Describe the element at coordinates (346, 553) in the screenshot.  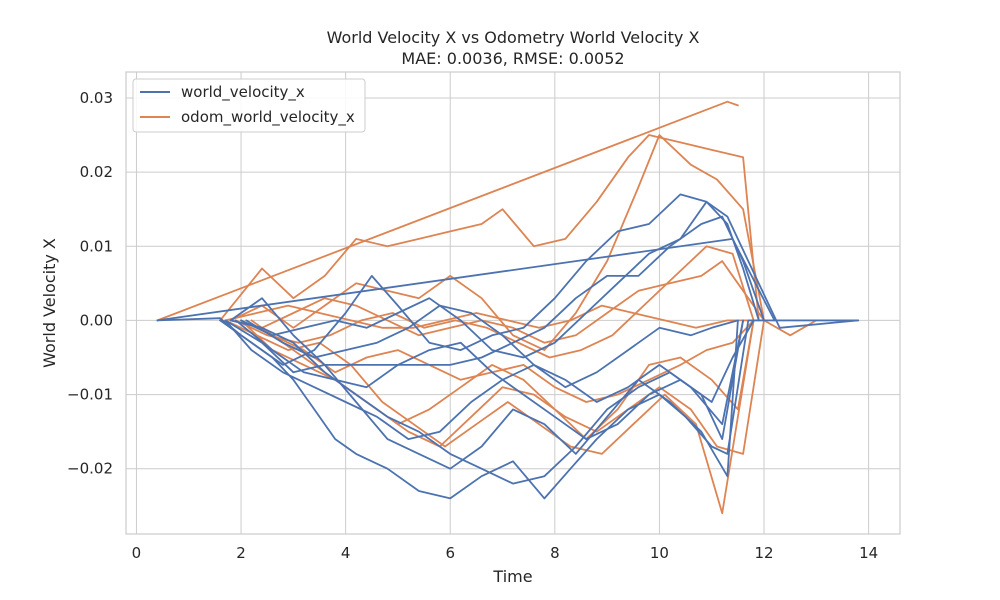
I see `x-tick-label: 4` at that location.